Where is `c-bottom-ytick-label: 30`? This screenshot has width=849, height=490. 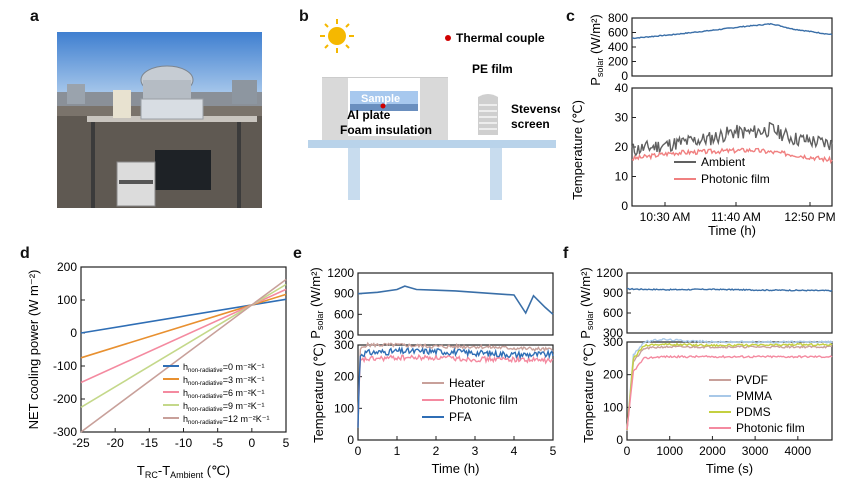
c-bottom-ytick-label: 30 is located at coordinates (622, 118).